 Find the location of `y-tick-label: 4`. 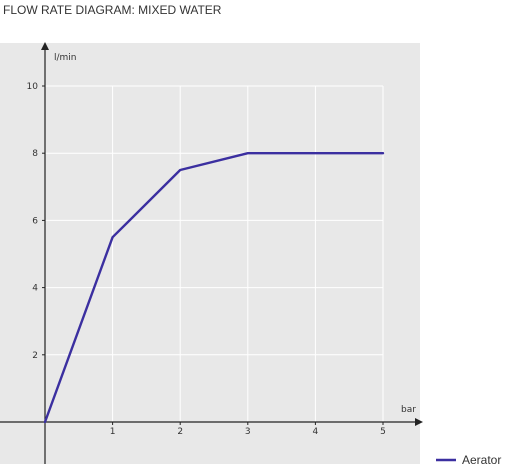

y-tick-label: 4 is located at coordinates (35, 289).